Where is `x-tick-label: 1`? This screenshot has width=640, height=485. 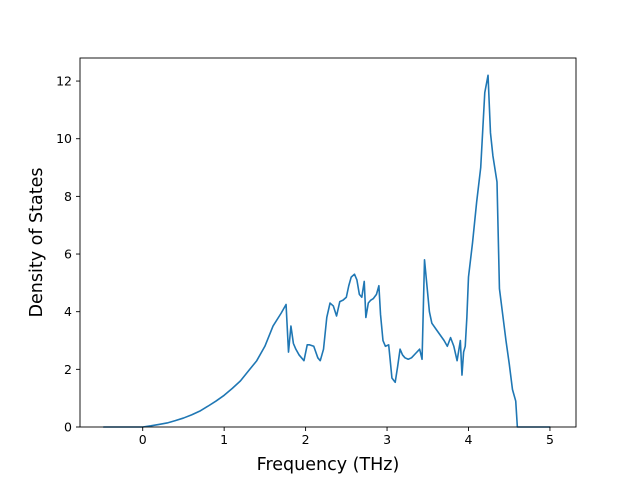 x-tick-label: 1 is located at coordinates (224, 439).